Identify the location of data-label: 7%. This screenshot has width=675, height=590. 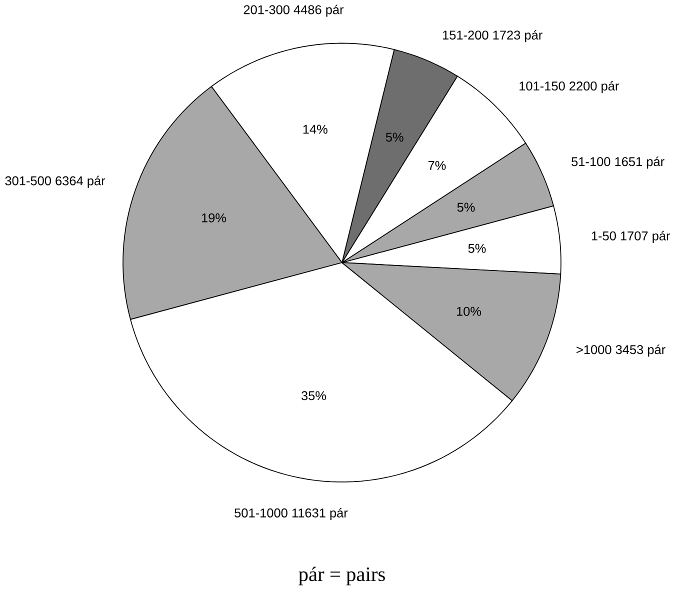
(437, 165).